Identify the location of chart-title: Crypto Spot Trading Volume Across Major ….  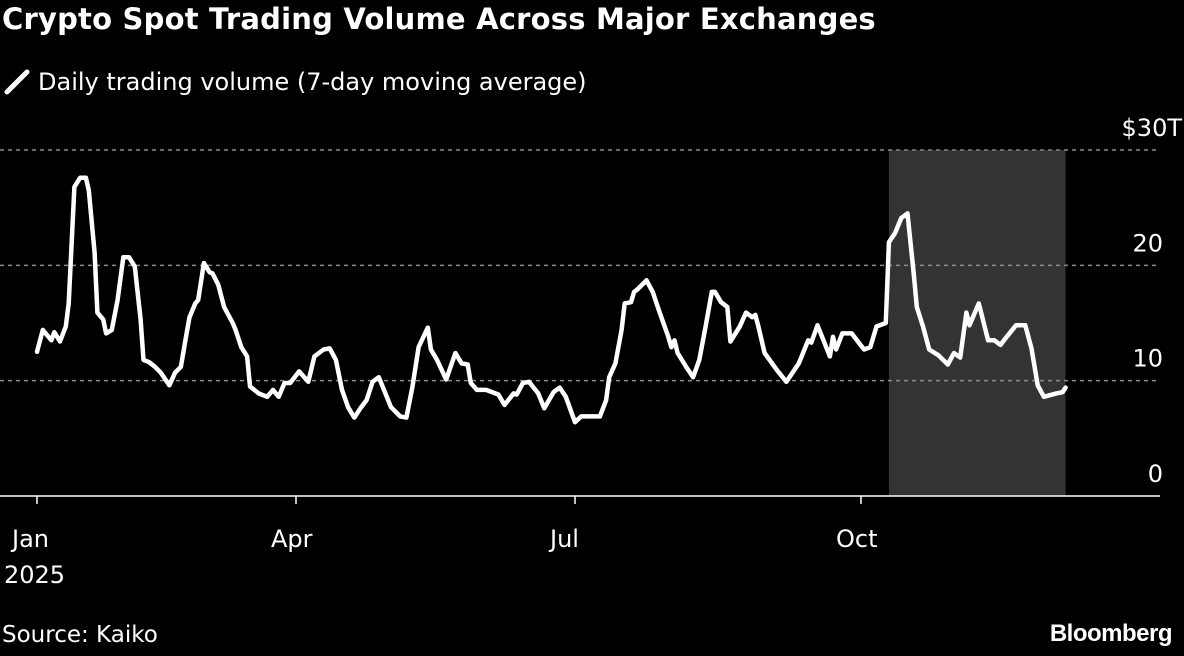
(439, 19).